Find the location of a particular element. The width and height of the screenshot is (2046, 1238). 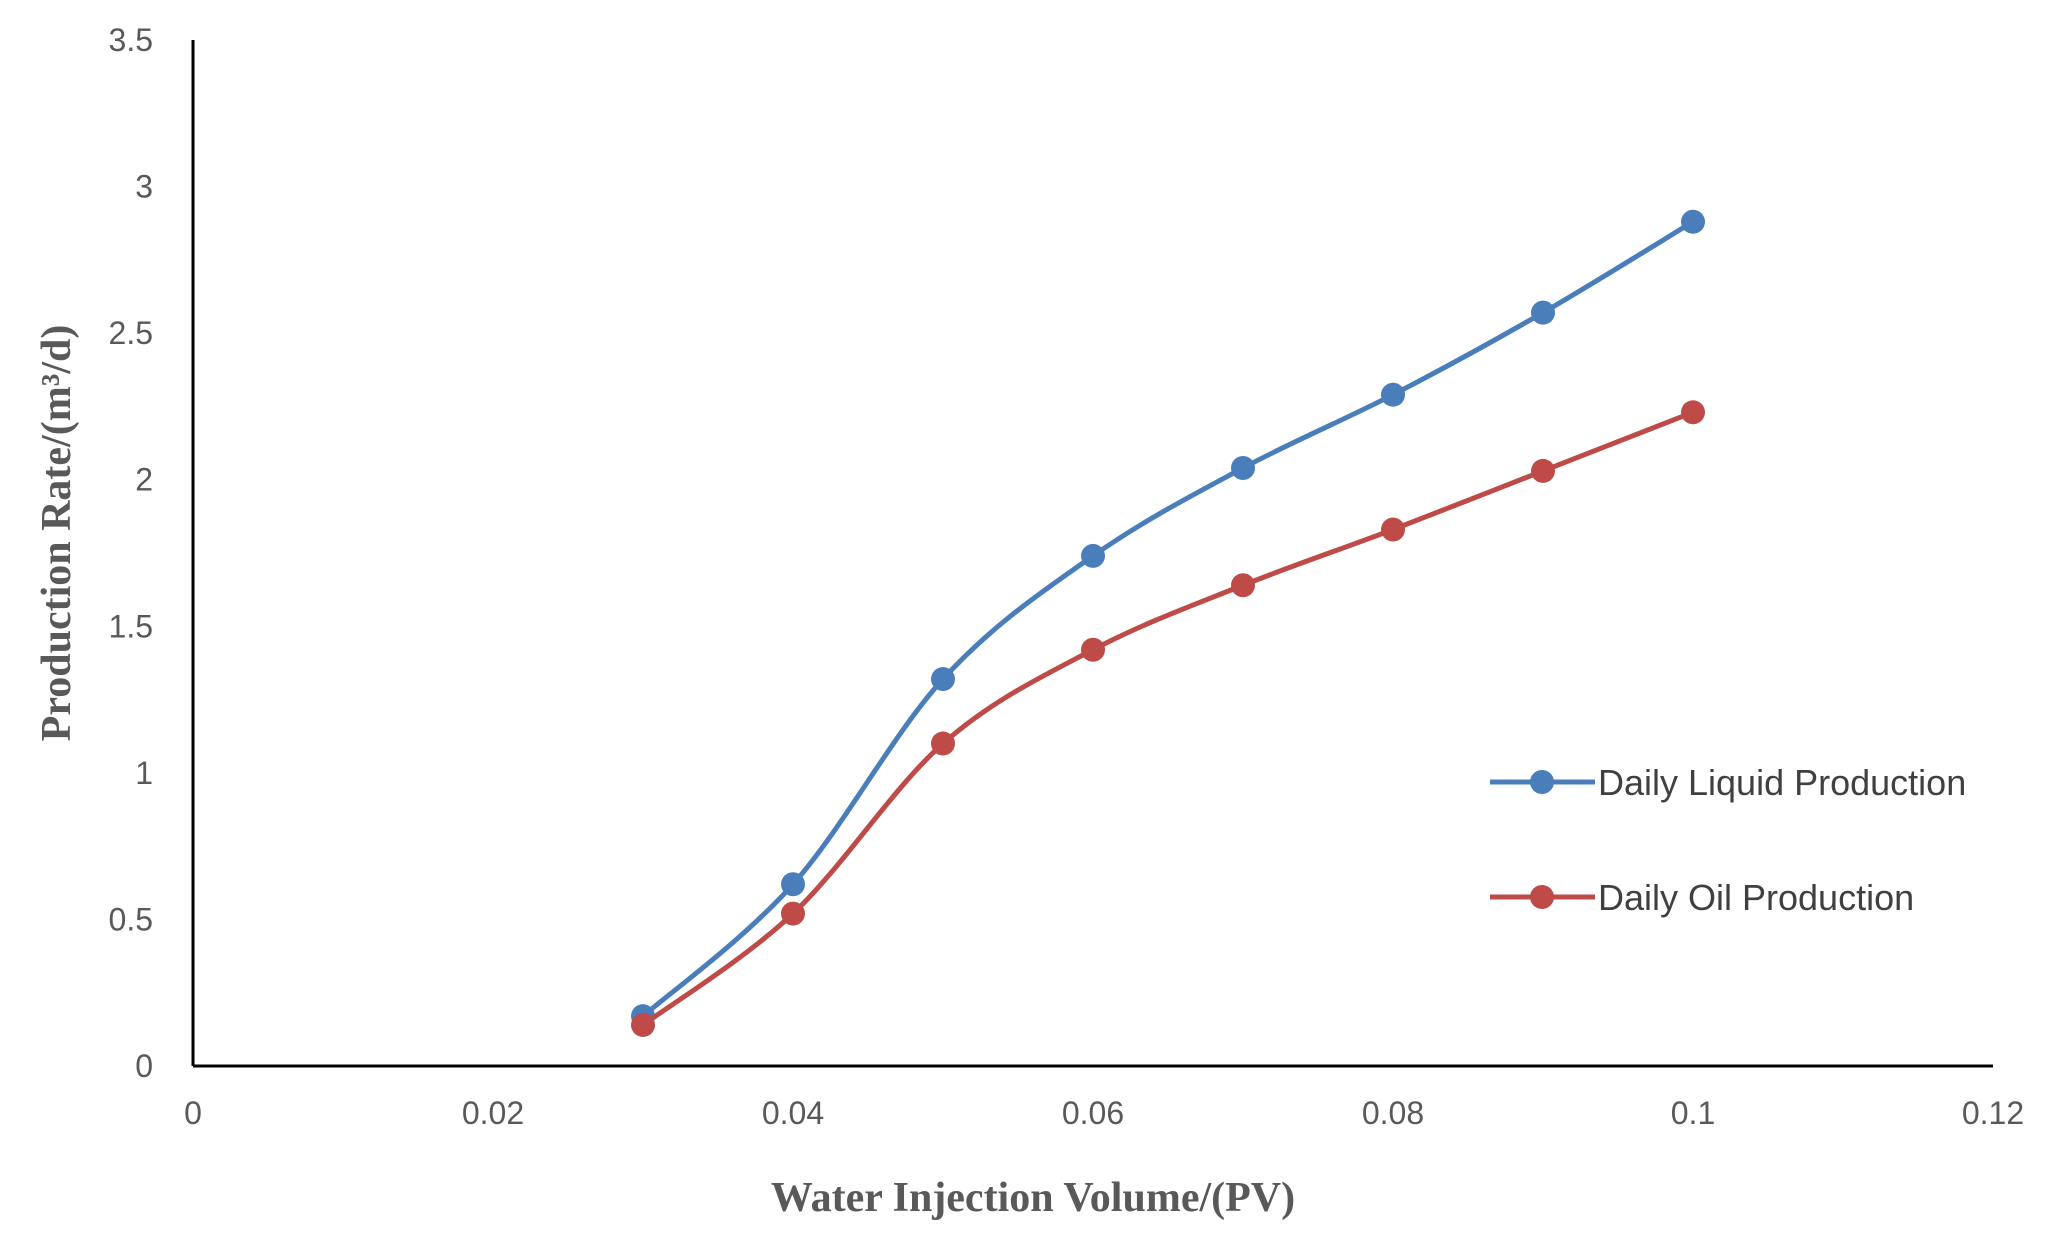

legend-daily-oil-production-label: Daily Oil Production is located at coordinates (1756, 897).